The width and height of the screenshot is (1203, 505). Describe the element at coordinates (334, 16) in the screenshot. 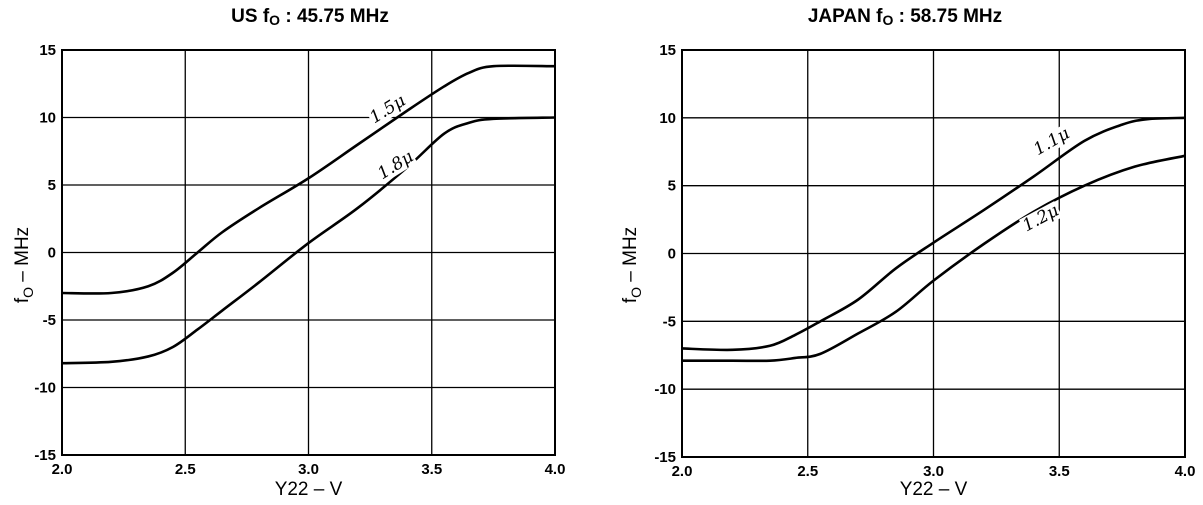

I see `title-rest: : 45.75 MHz` at that location.